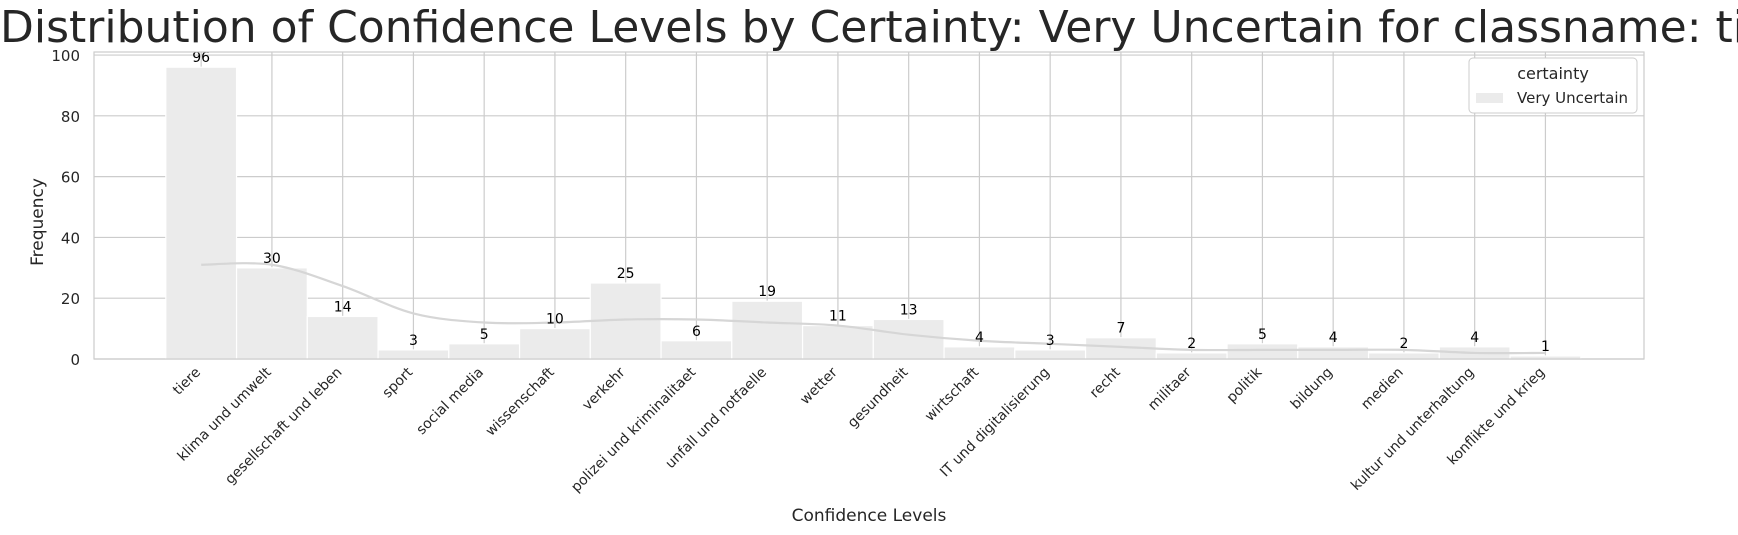 Image resolution: width=1738 pixels, height=535 pixels. Describe the element at coordinates (1169, 388) in the screenshot. I see `x-tick-label: militaer` at that location.